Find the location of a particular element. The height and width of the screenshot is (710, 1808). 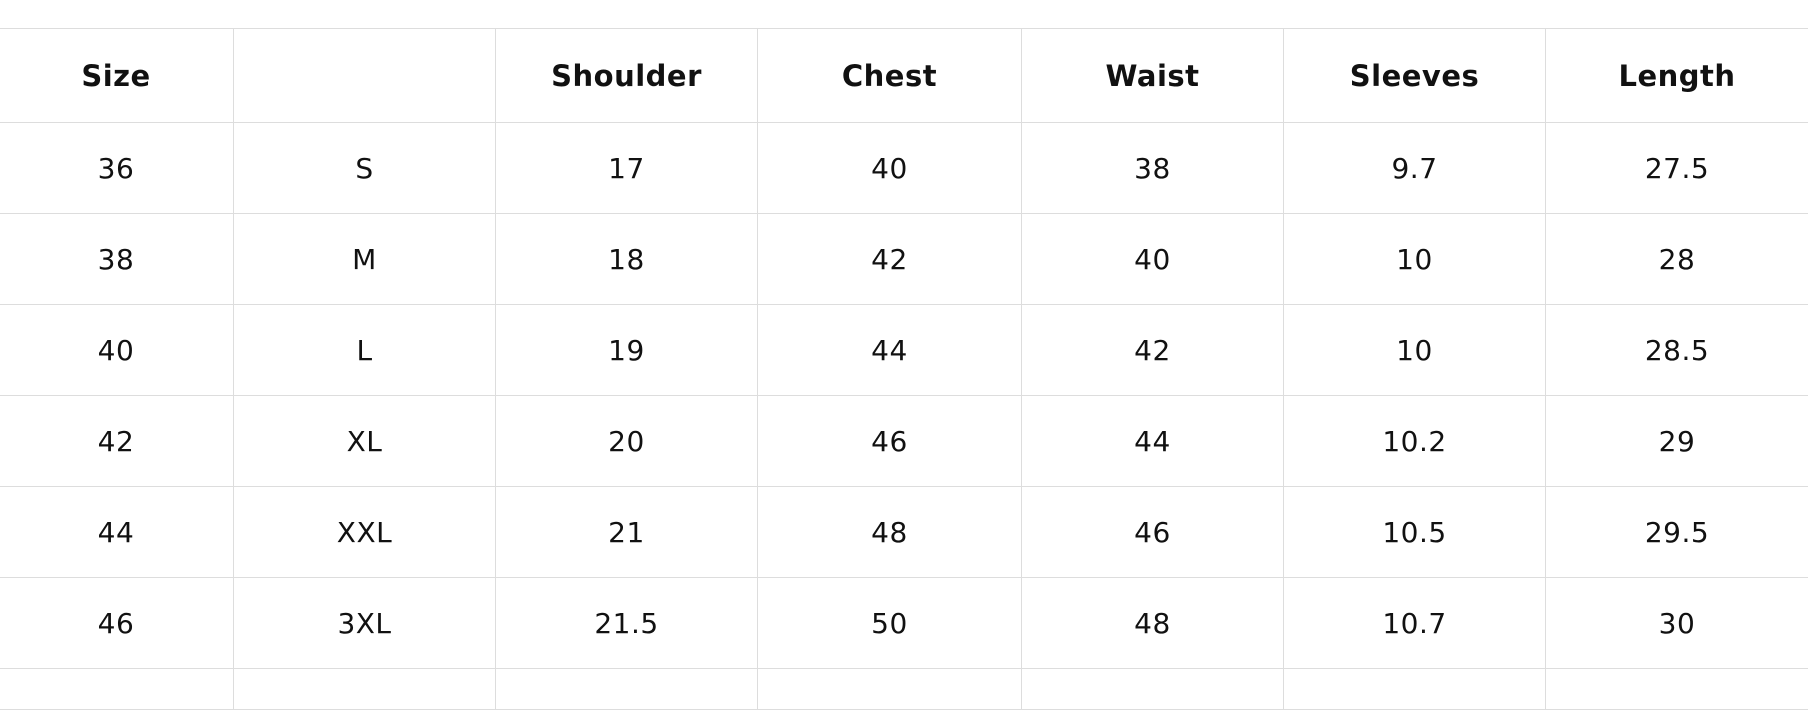

cell-label: L is located at coordinates (365, 350).